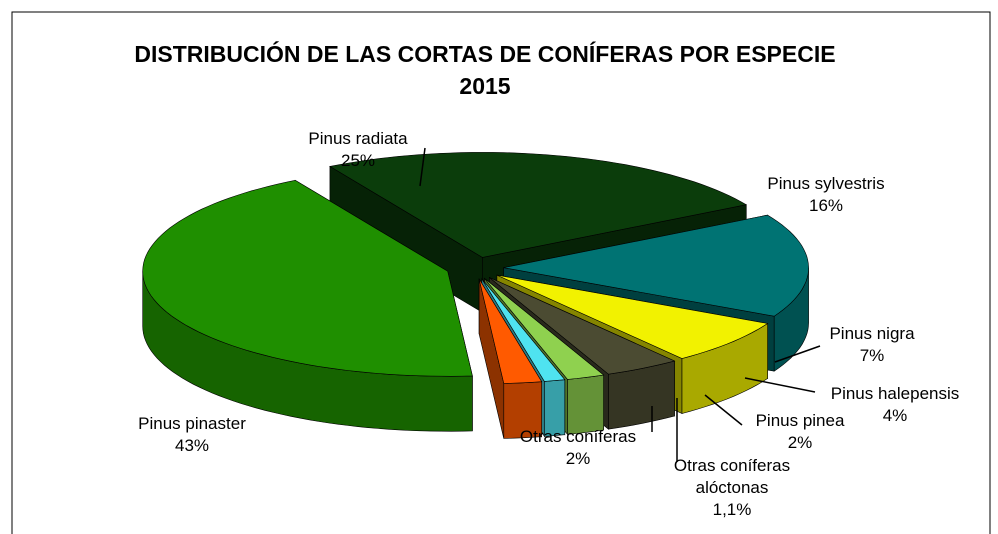 This screenshot has height=534, width=998. I want to click on data-label: Otras coníferas alóctonas 1,1%, so click(732, 488).